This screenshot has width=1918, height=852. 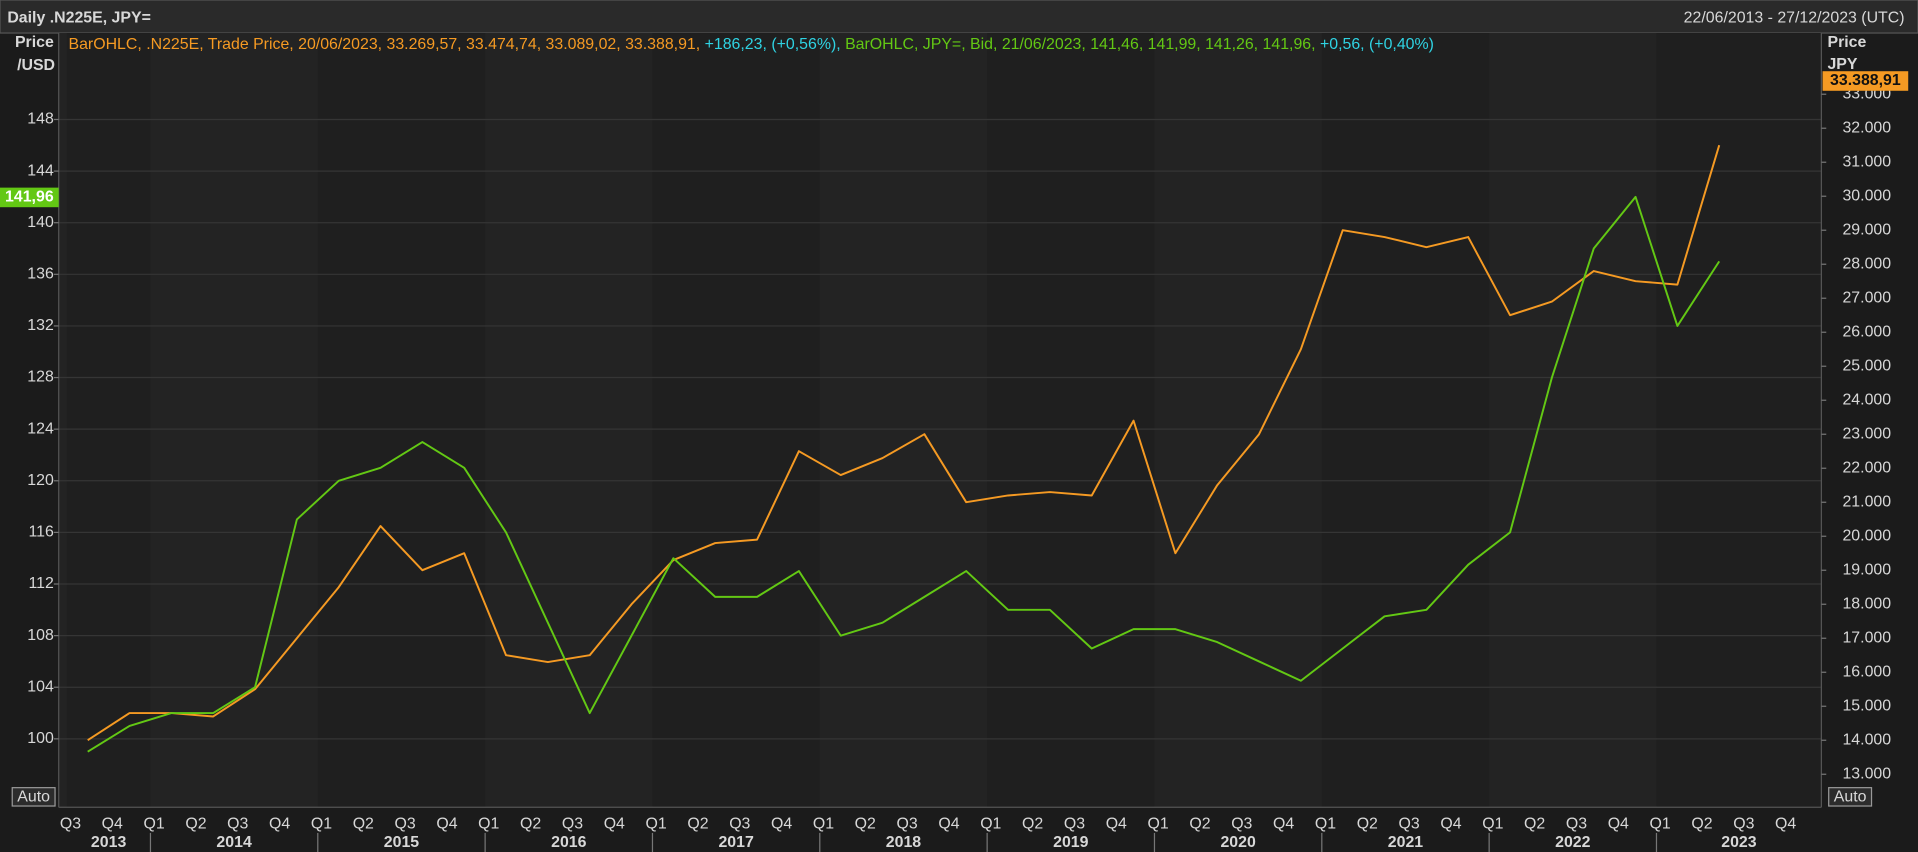 What do you see at coordinates (34, 42) in the screenshot?
I see `y-axis-label: Price` at bounding box center [34, 42].